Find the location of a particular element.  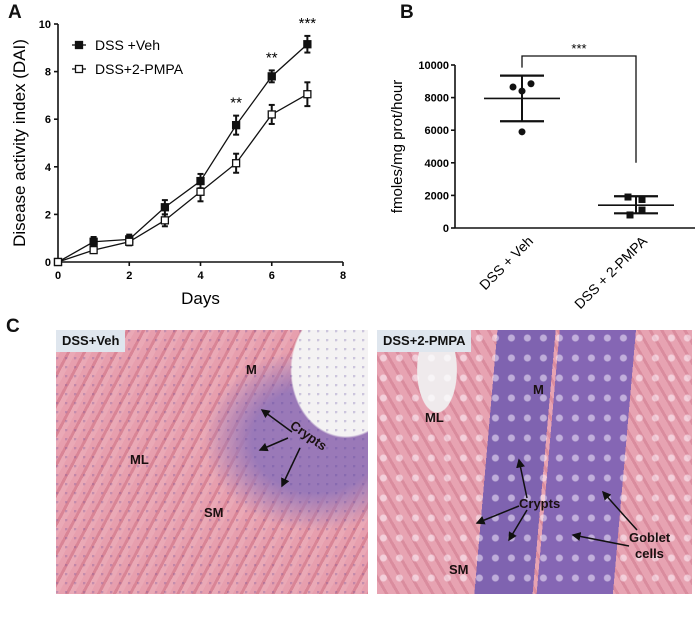

axes is located at coordinates (573, 146).